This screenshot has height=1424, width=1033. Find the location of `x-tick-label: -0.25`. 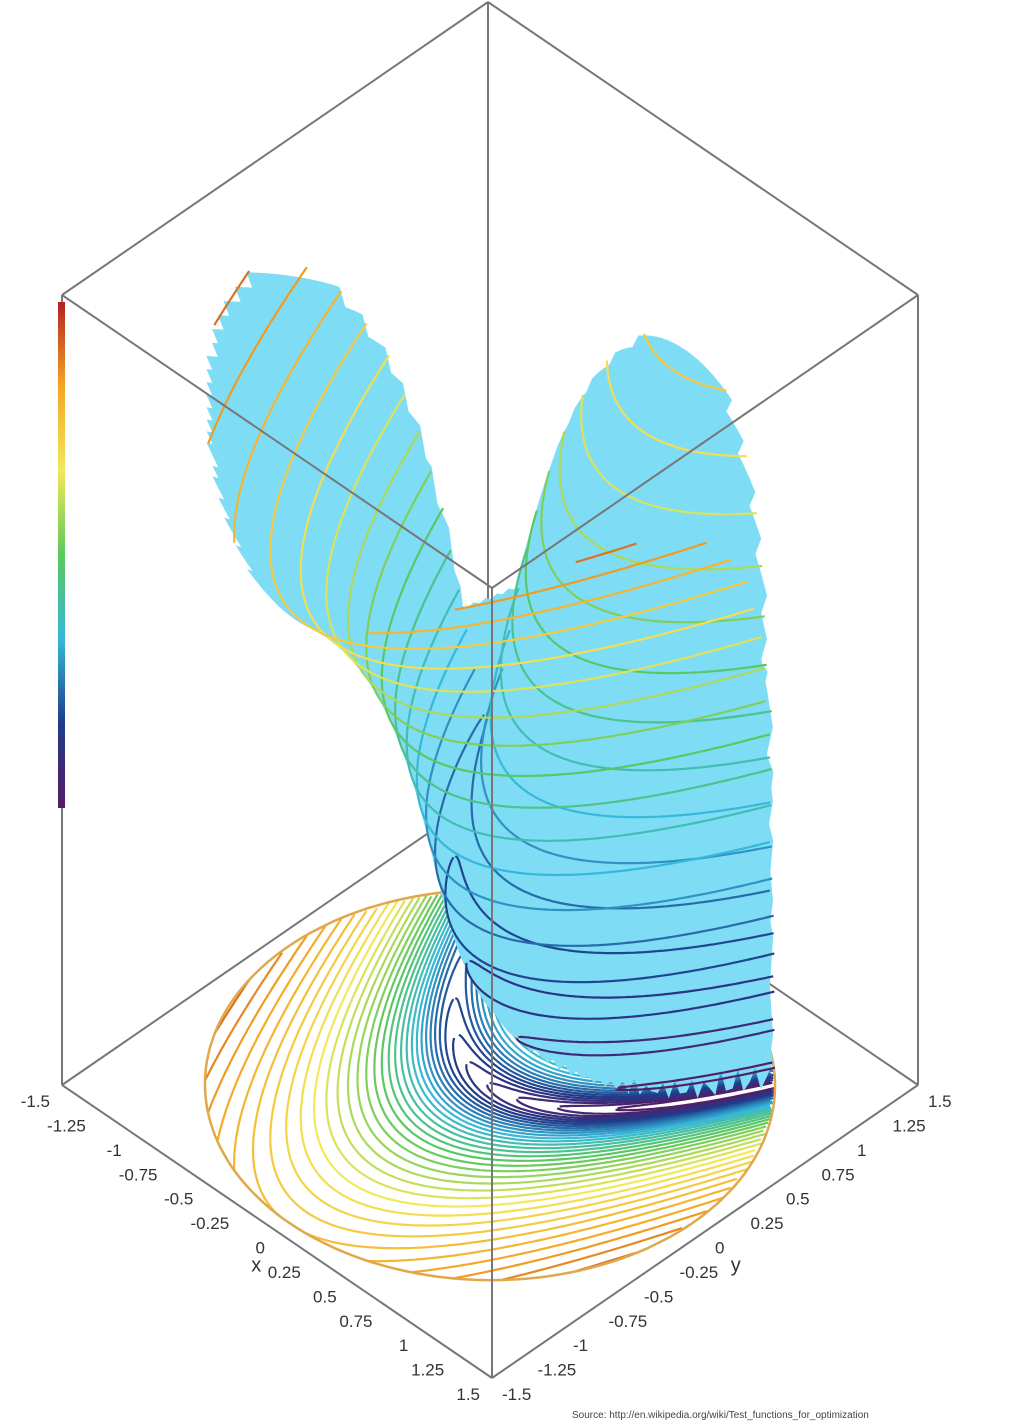

x-tick-label: -0.25 is located at coordinates (209, 1223).